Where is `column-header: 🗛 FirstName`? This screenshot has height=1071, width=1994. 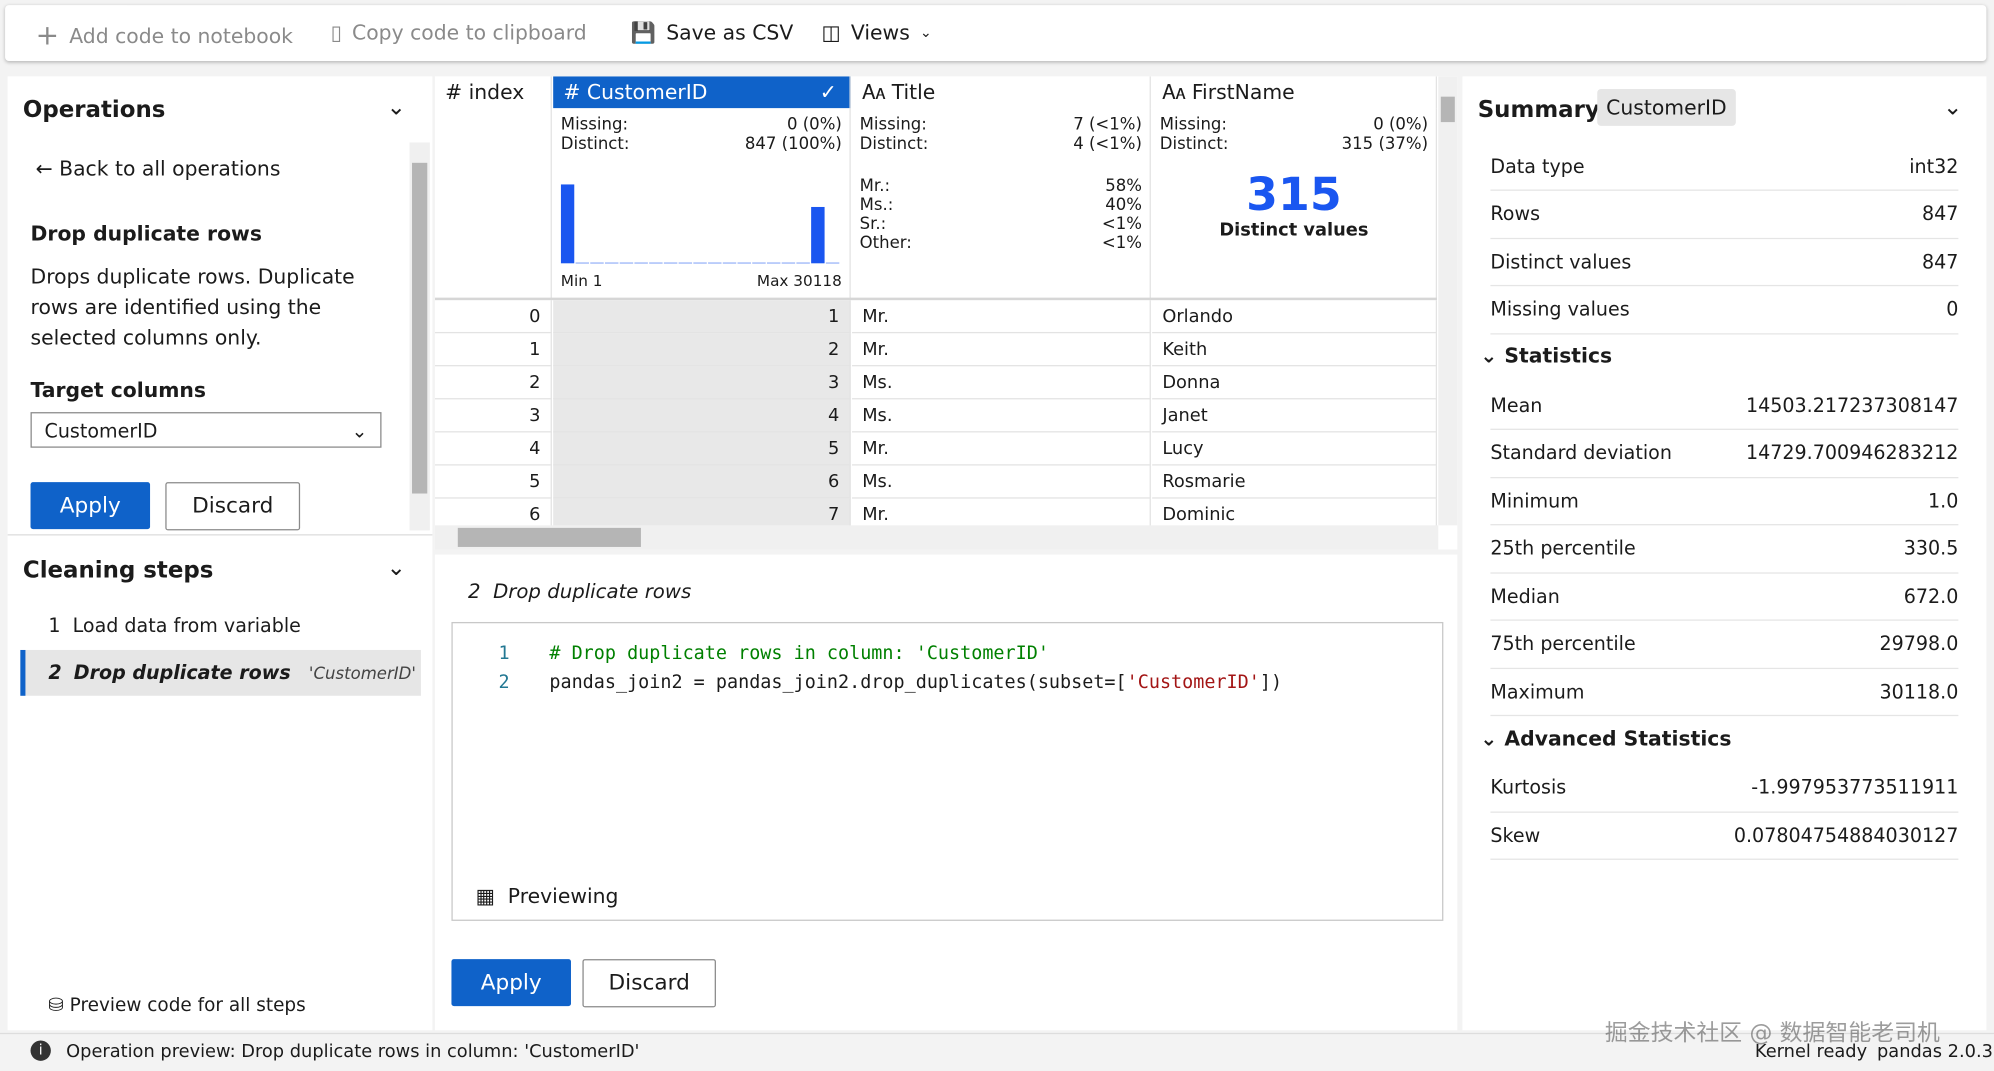 column-header: 🗛 FirstName is located at coordinates (1294, 92).